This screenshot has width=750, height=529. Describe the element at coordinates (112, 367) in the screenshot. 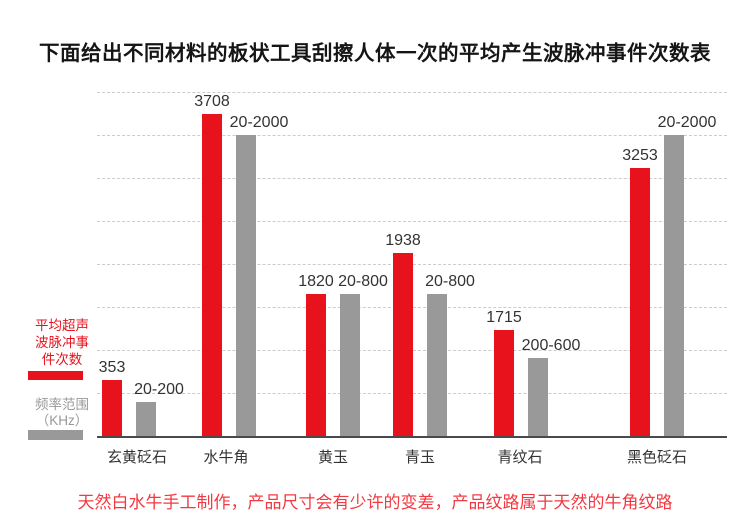

I see `pulse-count-value-1: 353` at that location.